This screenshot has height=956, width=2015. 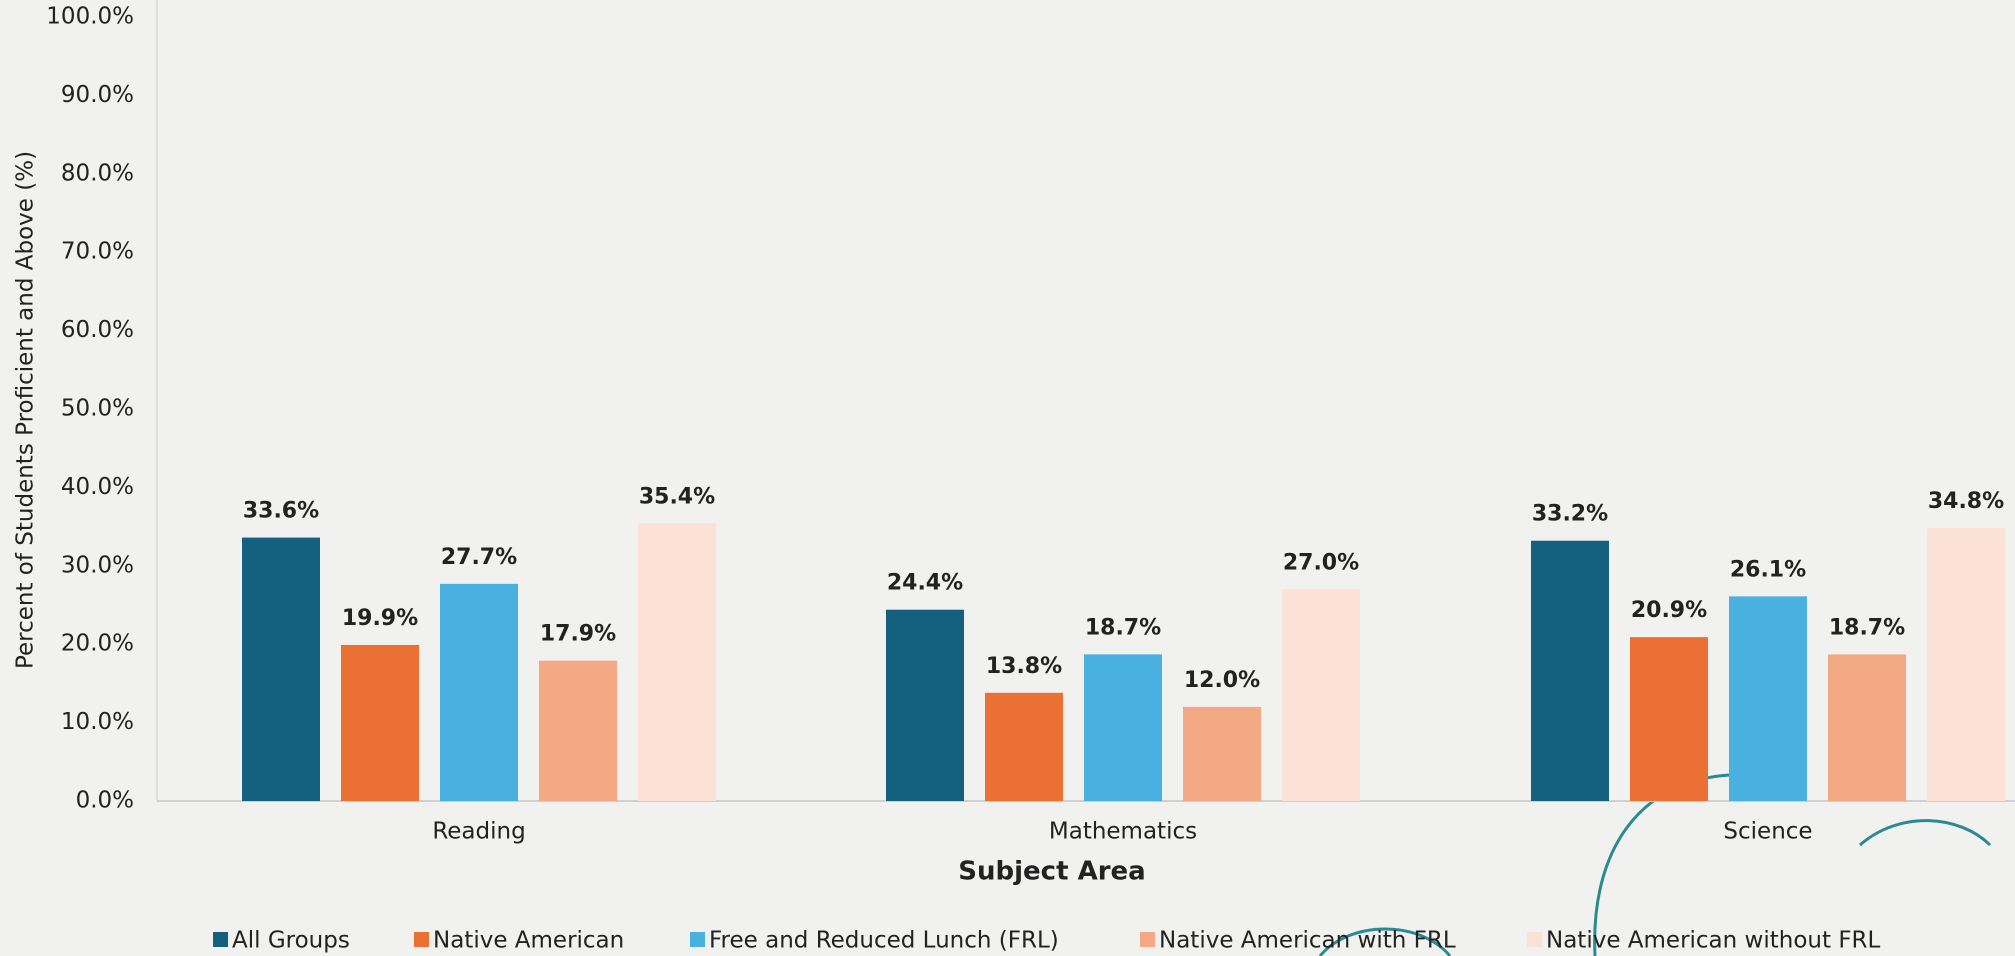 I want to click on legend-label: All Groups, so click(x=291, y=941).